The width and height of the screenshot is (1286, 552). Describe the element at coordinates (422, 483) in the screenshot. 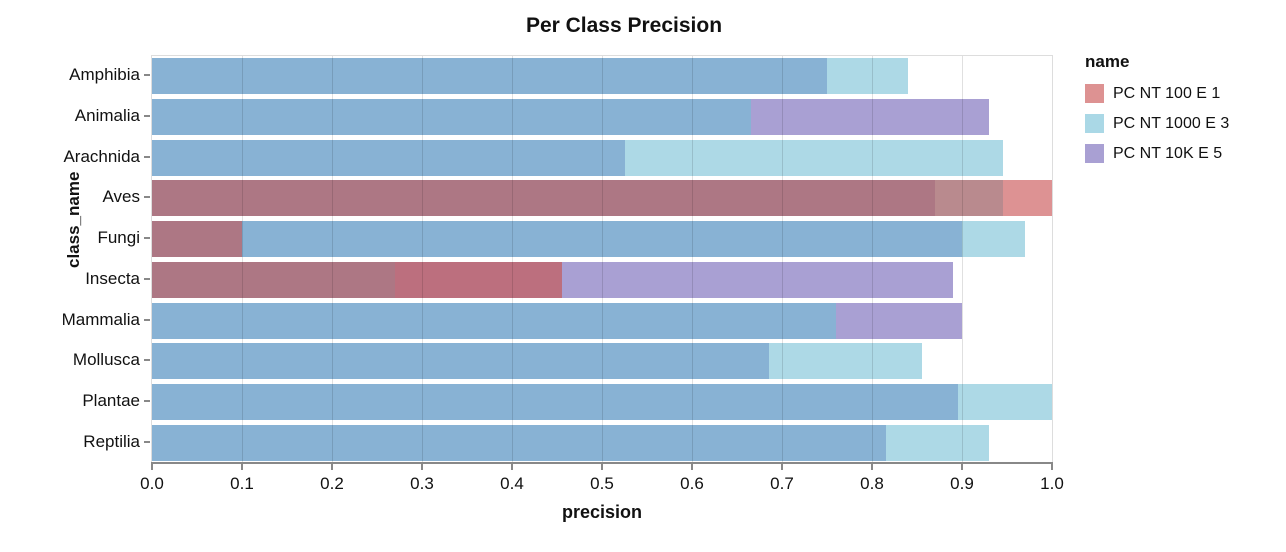

I see `x-tick-label: 0.3` at that location.